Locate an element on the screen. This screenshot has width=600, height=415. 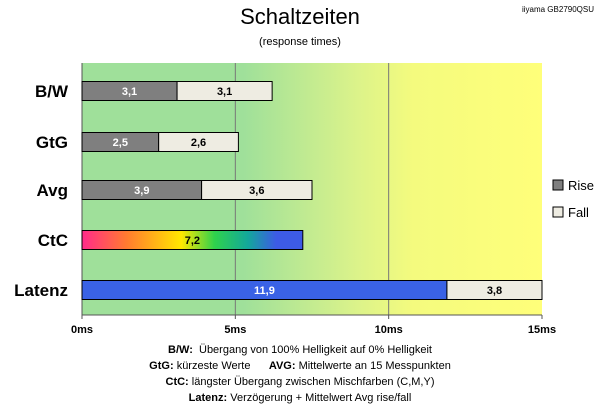
note-ctc-key: CtC: is located at coordinates (177, 382).